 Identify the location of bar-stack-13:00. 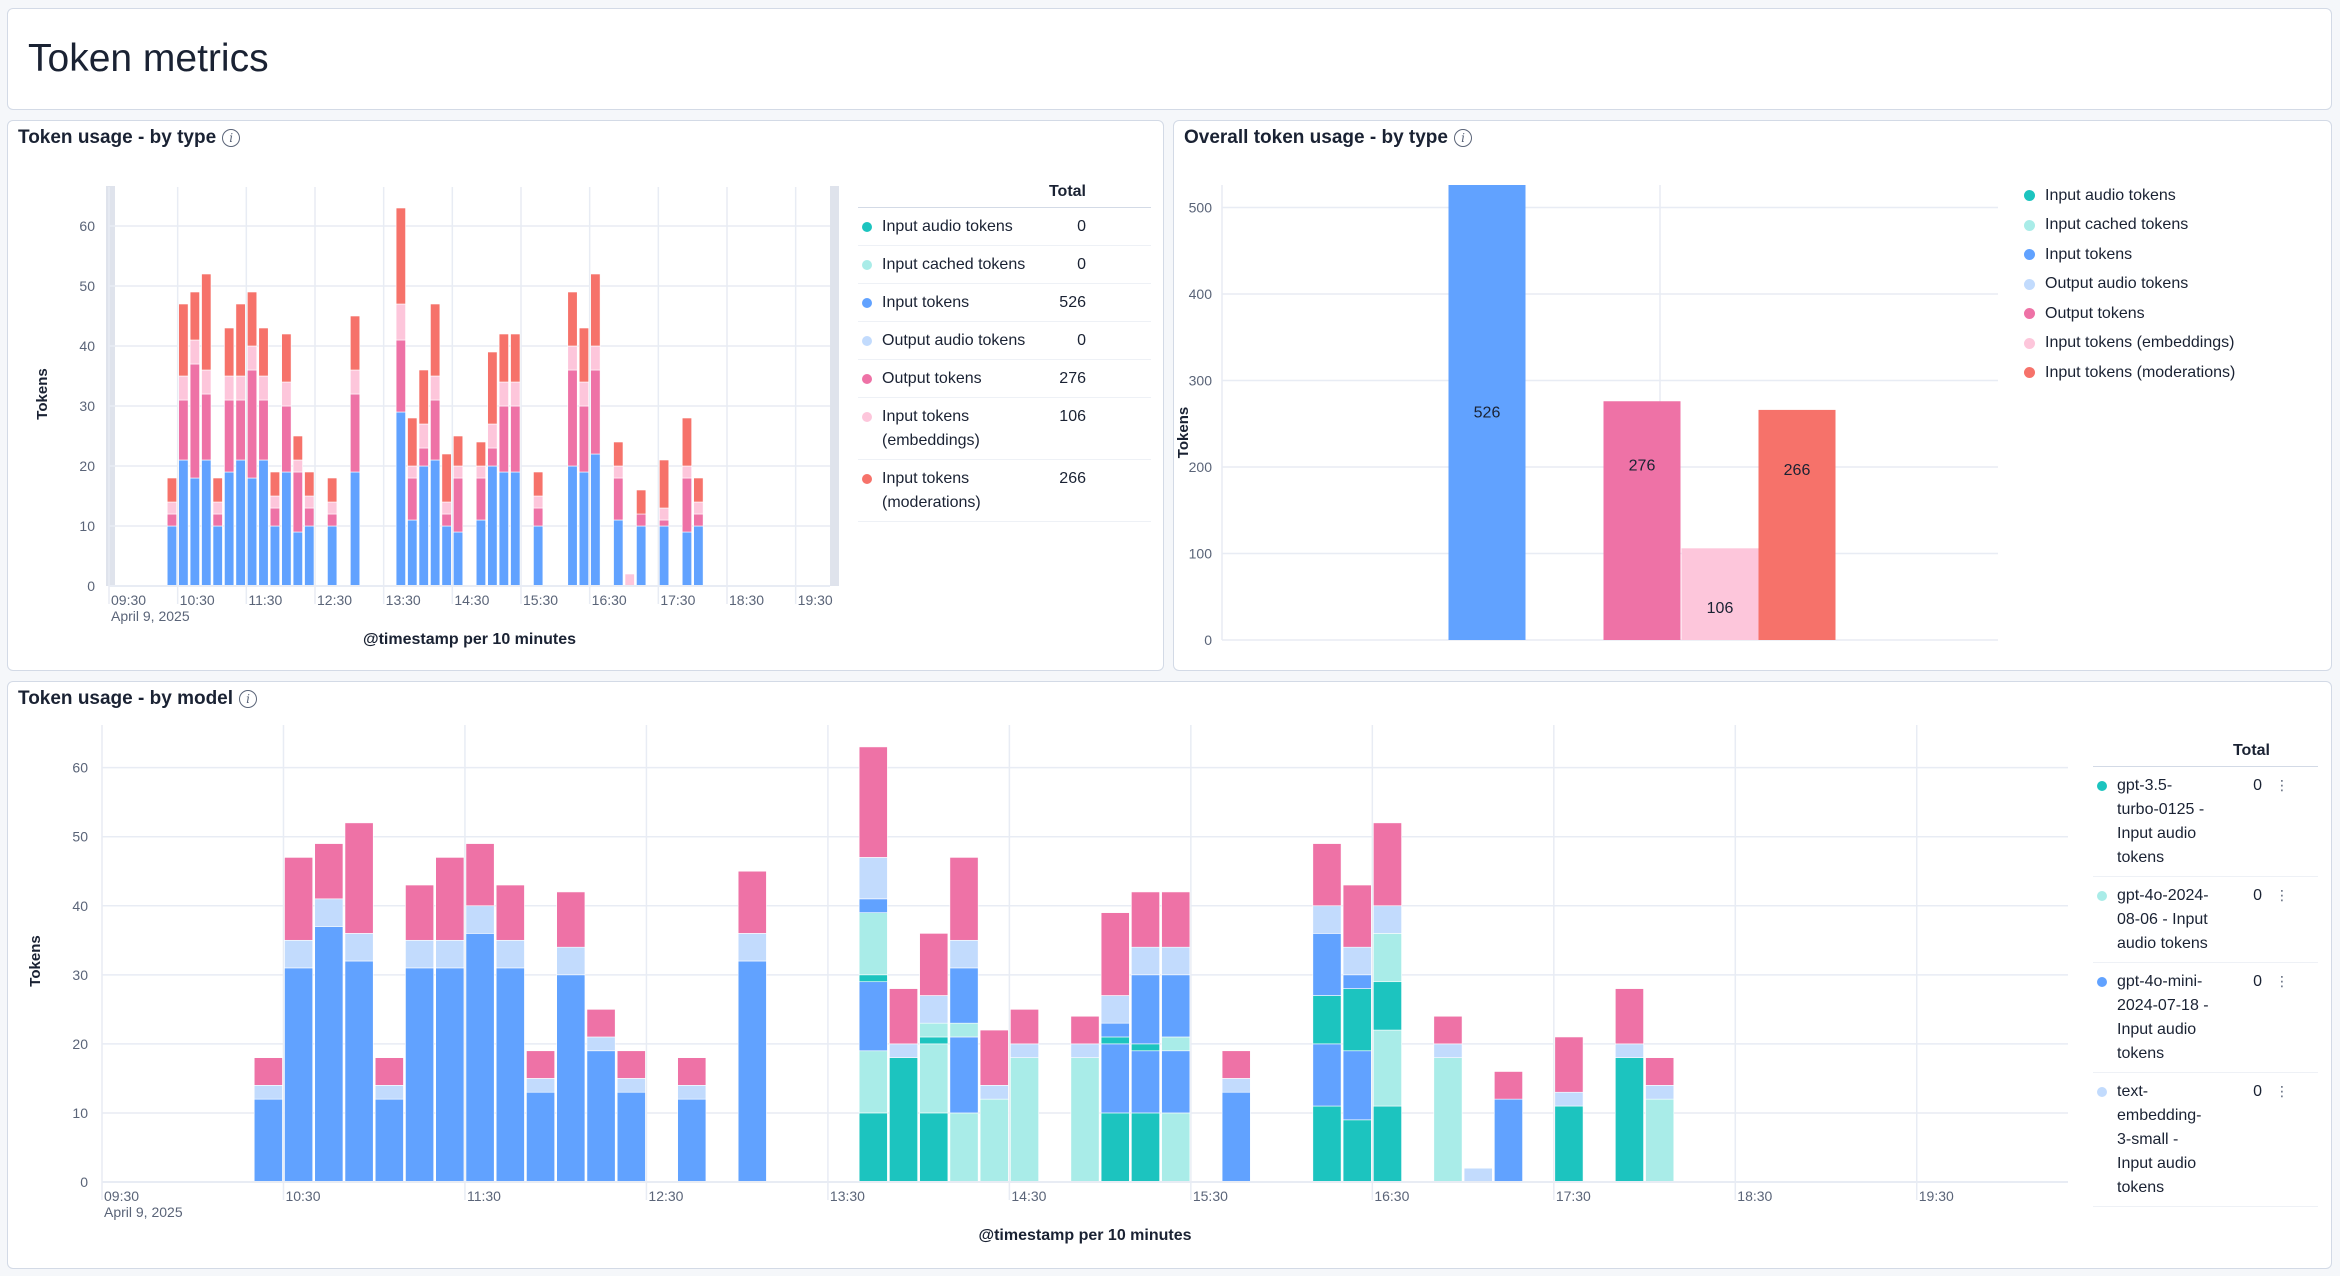
(752, 1026).